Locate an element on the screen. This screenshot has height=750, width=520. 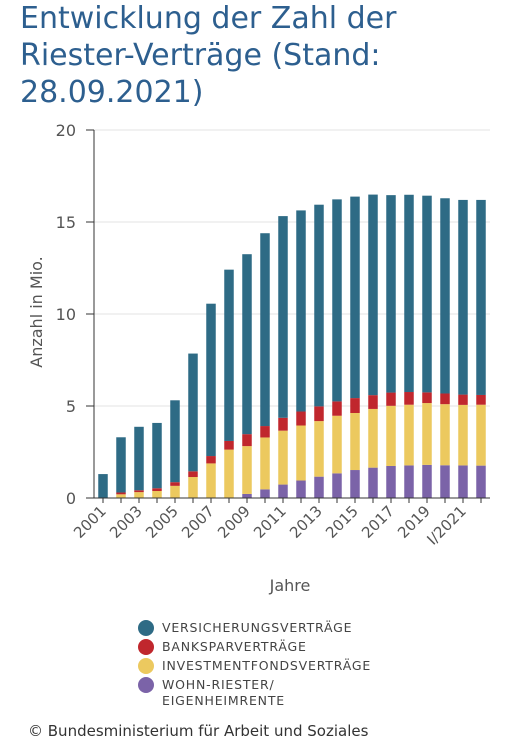
x-tick-label: 2013 is located at coordinates (306, 522).